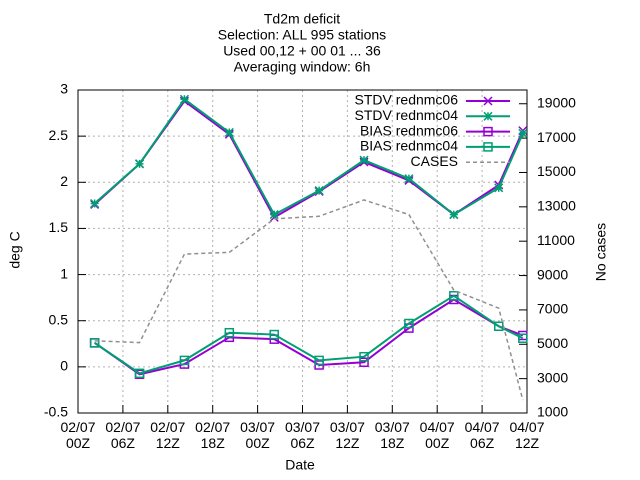 This screenshot has width=640, height=480. What do you see at coordinates (77, 435) in the screenshot?
I see `x-tick-label: 02/07 00Z` at bounding box center [77, 435].